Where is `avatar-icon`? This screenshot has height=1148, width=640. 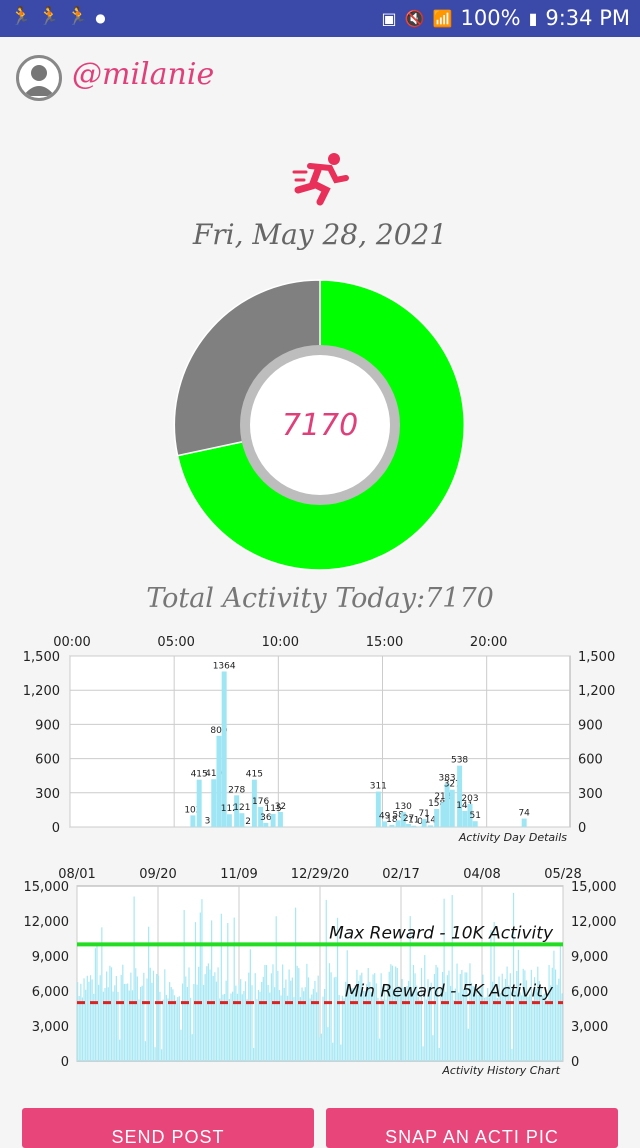
avatar-icon is located at coordinates (39, 78).